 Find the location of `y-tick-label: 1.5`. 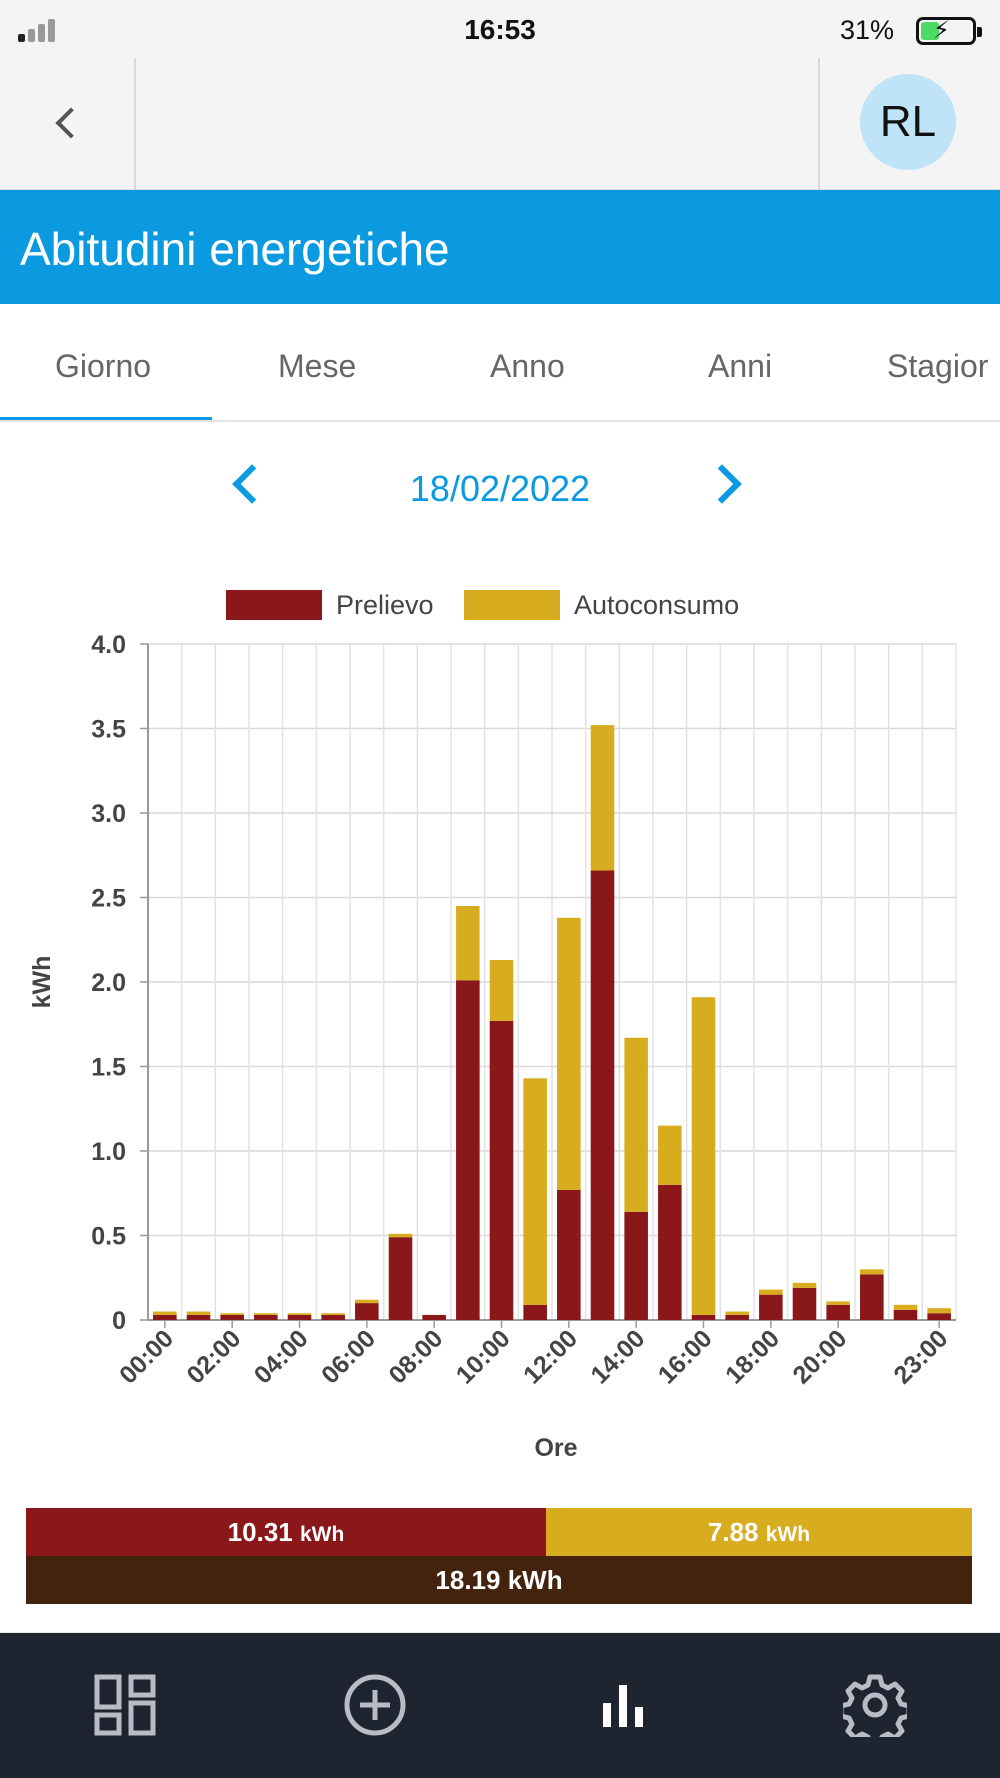

y-tick-label: 1.5 is located at coordinates (108, 1068).